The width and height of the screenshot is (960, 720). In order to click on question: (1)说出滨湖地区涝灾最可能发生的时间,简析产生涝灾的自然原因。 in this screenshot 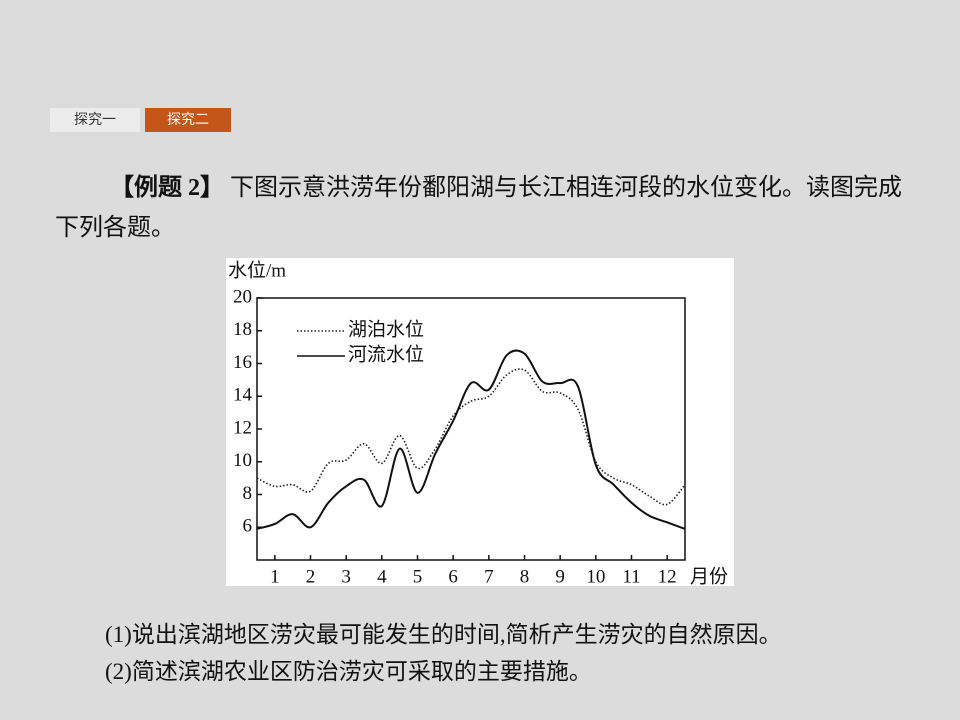, I will do `click(443, 634)`.